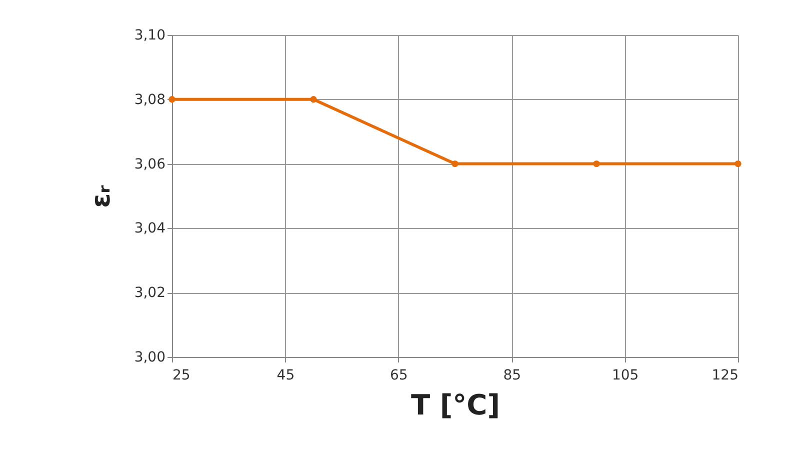 This screenshot has height=464, width=792. I want to click on x-axis-title: T [°C], so click(455, 405).